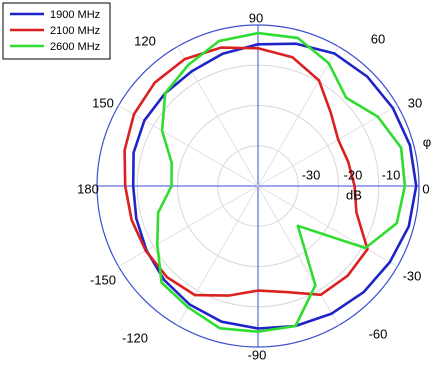  What do you see at coordinates (412, 275) in the screenshot?
I see `angle-tick-label: -30` at bounding box center [412, 275].